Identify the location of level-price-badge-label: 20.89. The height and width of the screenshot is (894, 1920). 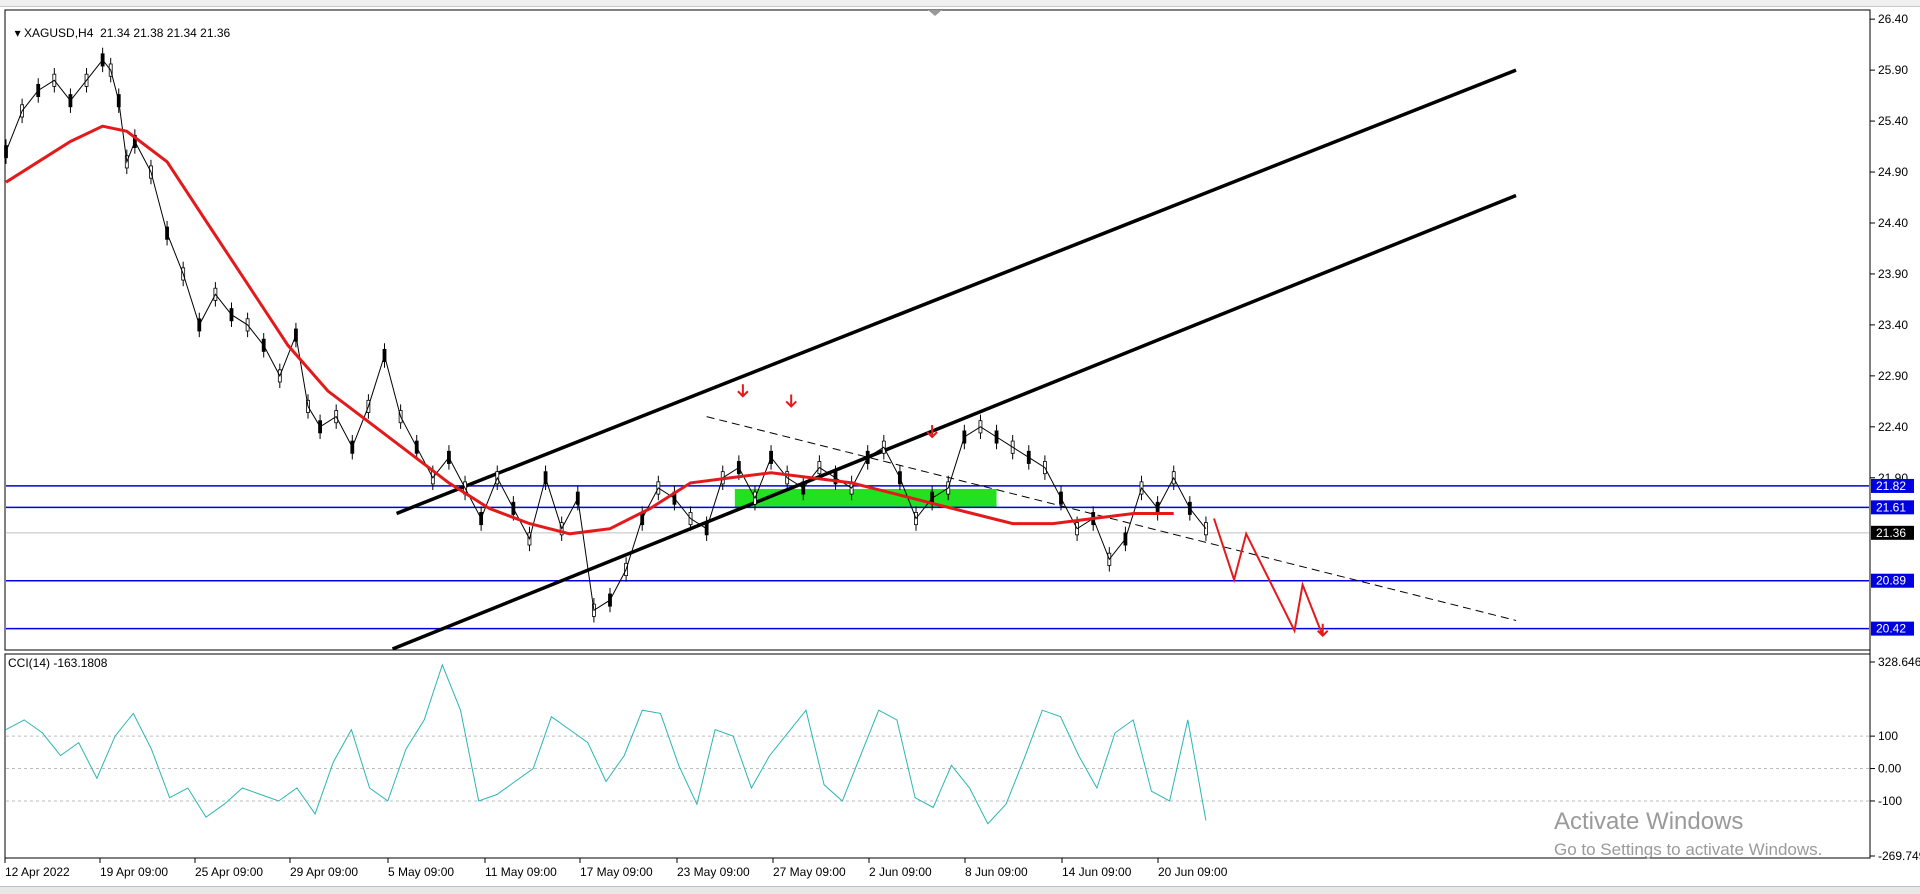
(1891, 581).